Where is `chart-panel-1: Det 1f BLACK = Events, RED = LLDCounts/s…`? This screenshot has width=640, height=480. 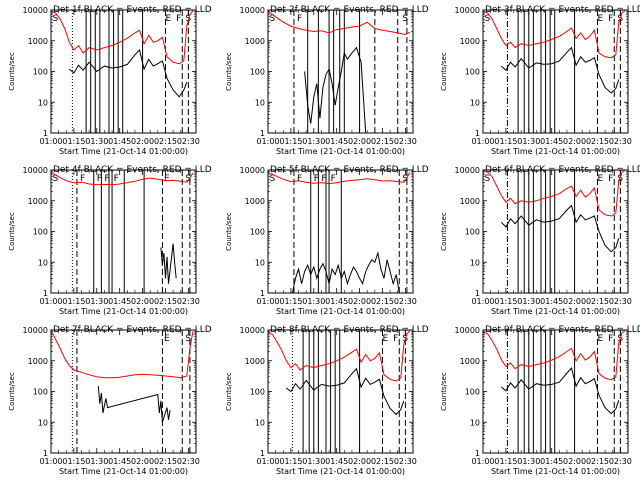 chart-panel-1: Det 1f BLACK = Events, RED = LLDCounts/s… is located at coordinates (110, 80).